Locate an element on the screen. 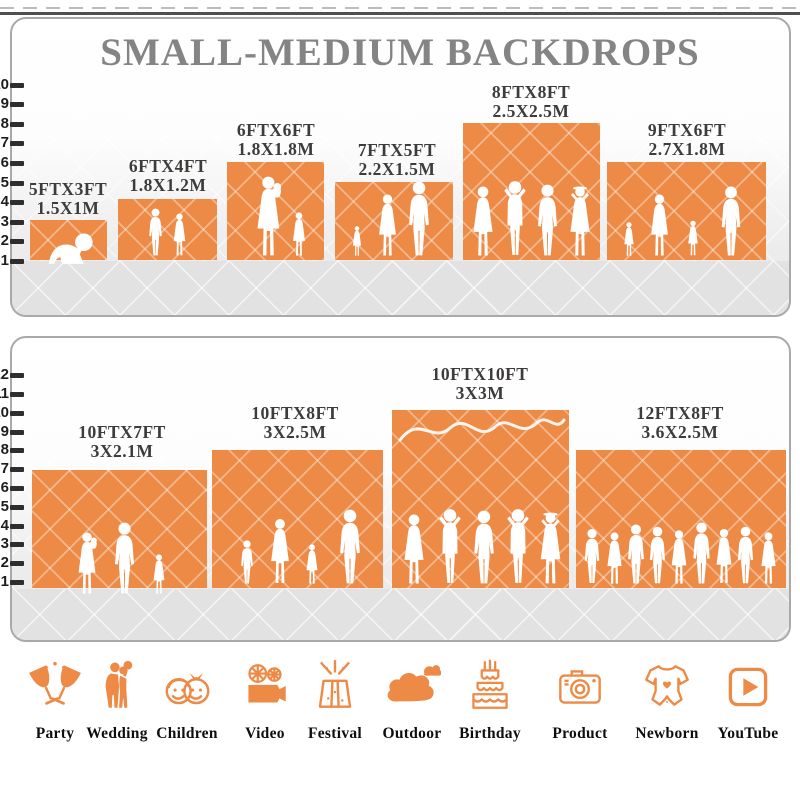 This screenshot has height=800, width=800. size-label-6x4: 6FTX4FT 1.8X1.2M is located at coordinates (168, 175).